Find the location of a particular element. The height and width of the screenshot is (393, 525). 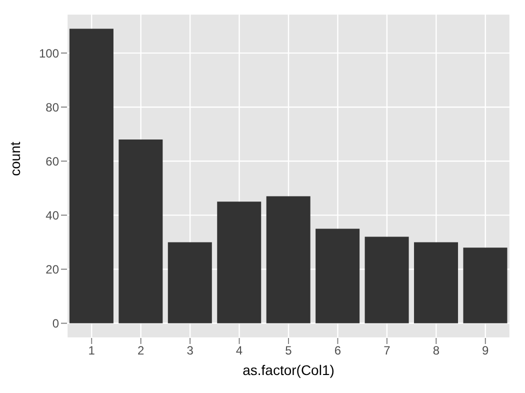

y-tick-label: 80 is located at coordinates (53, 107).